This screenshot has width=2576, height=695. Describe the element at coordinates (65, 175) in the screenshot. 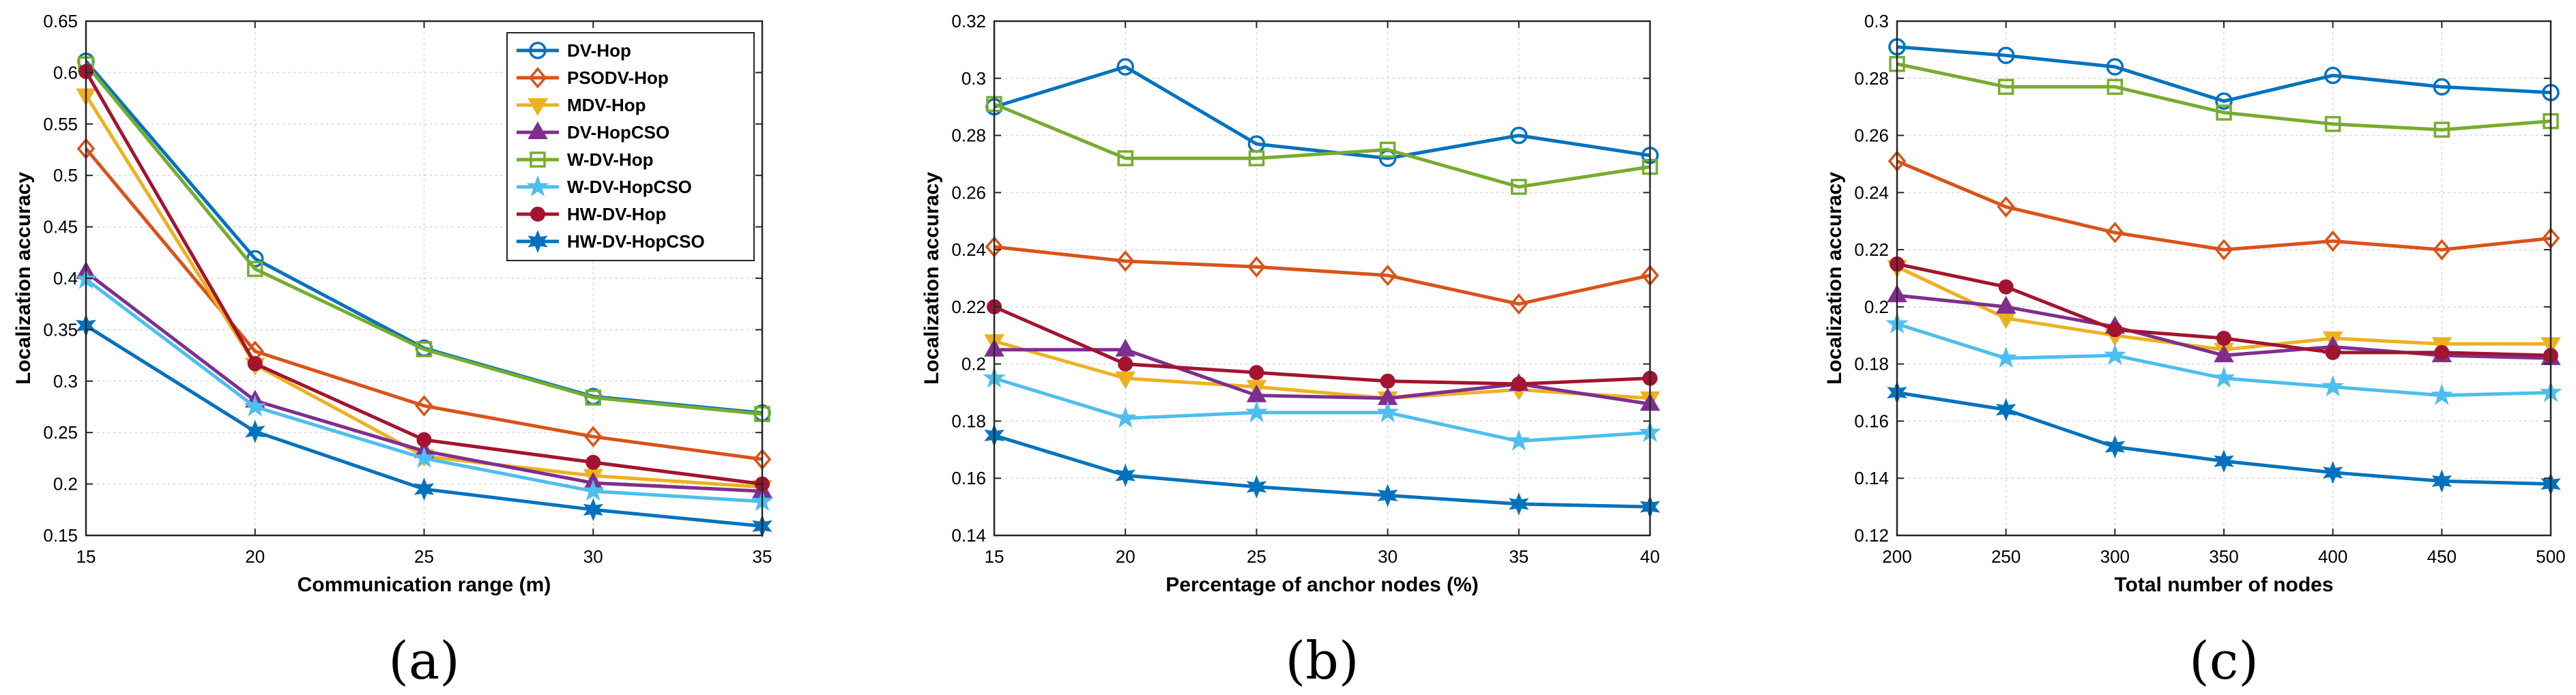

I see `y-tick-label: 0.5` at that location.